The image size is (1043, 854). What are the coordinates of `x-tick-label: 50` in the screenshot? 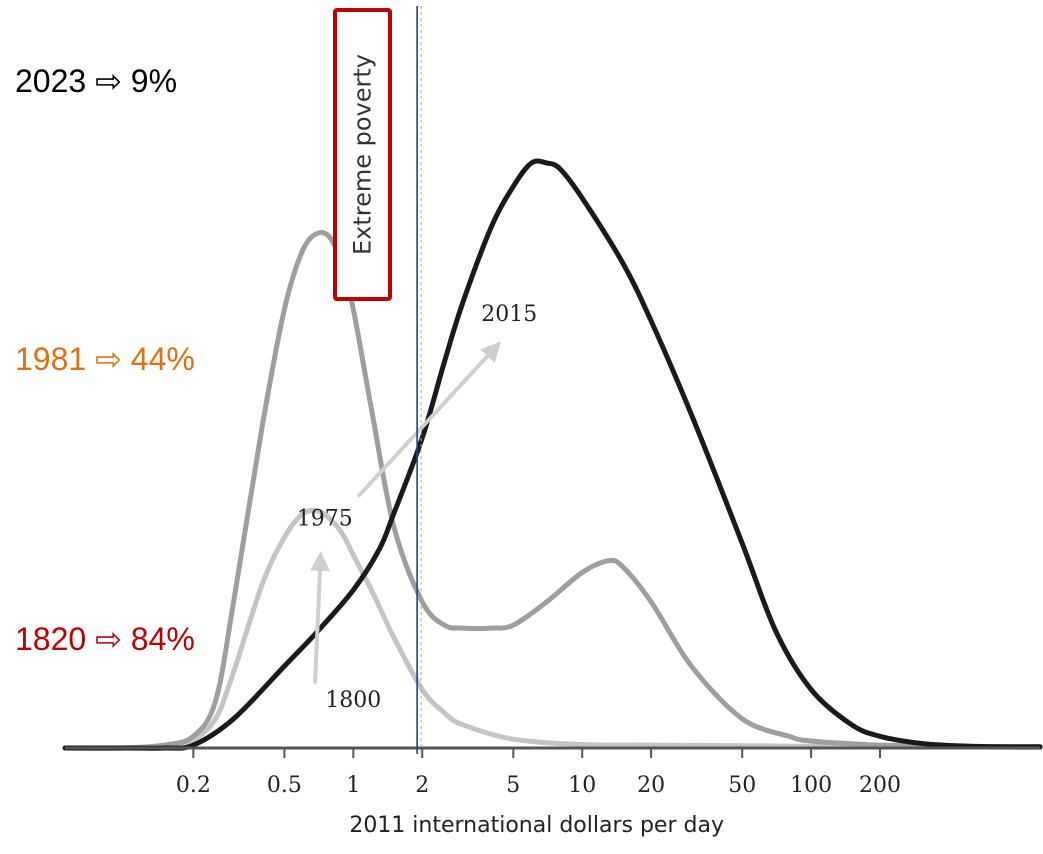 It's located at (742, 785).